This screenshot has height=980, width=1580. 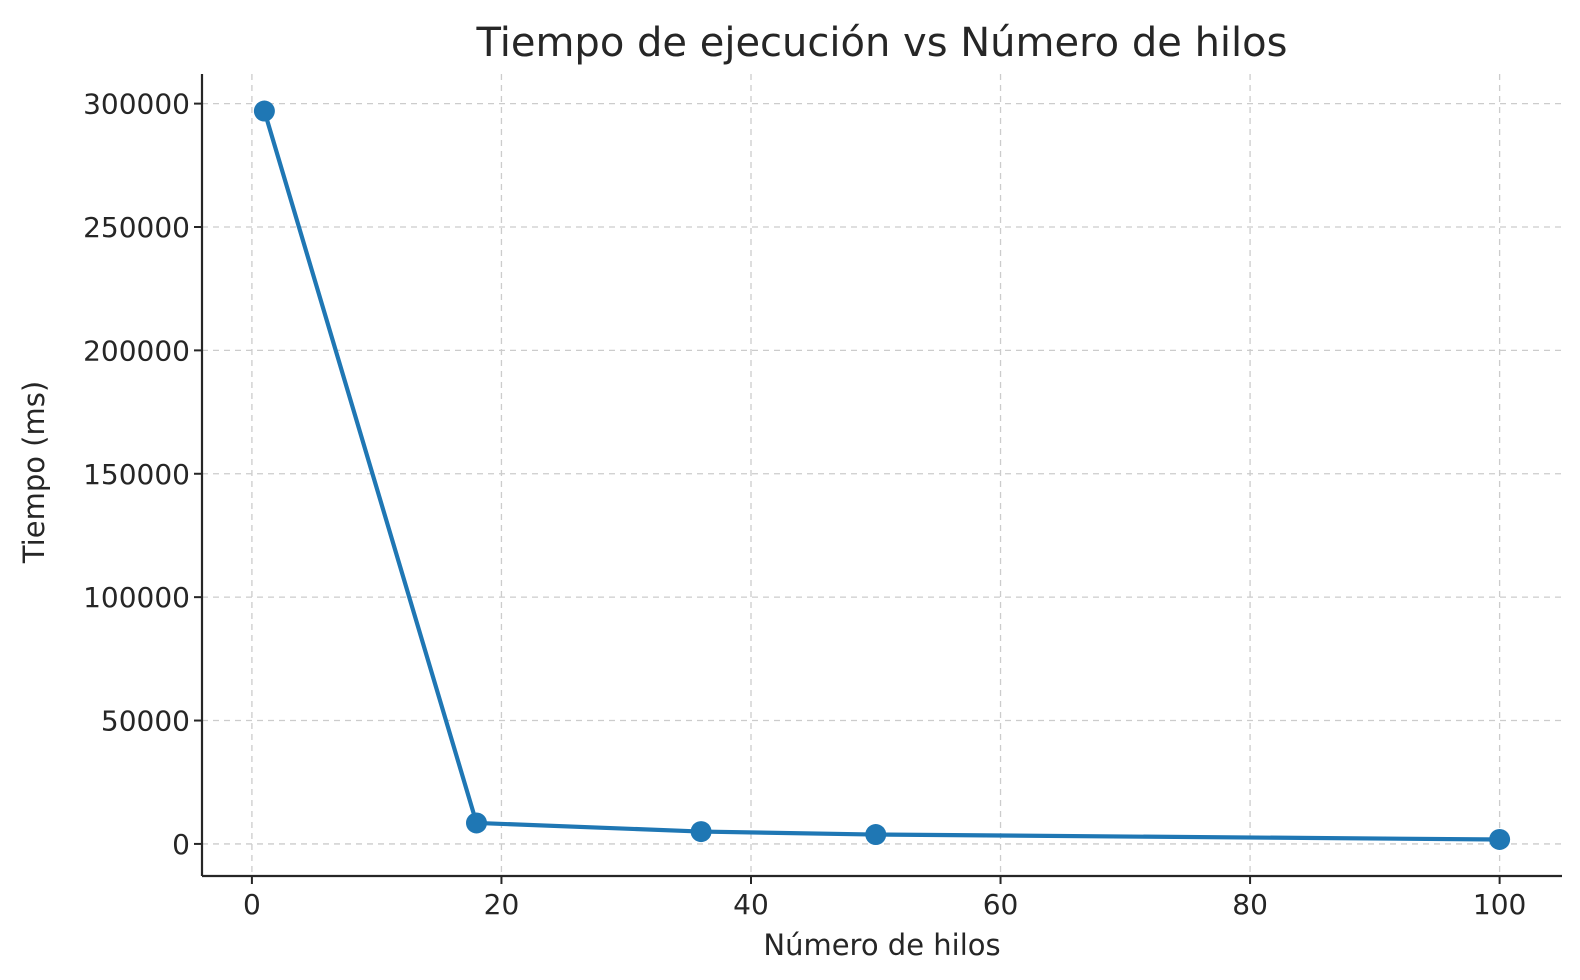 What do you see at coordinates (181, 844) in the screenshot?
I see `y-tick-label: 0` at bounding box center [181, 844].